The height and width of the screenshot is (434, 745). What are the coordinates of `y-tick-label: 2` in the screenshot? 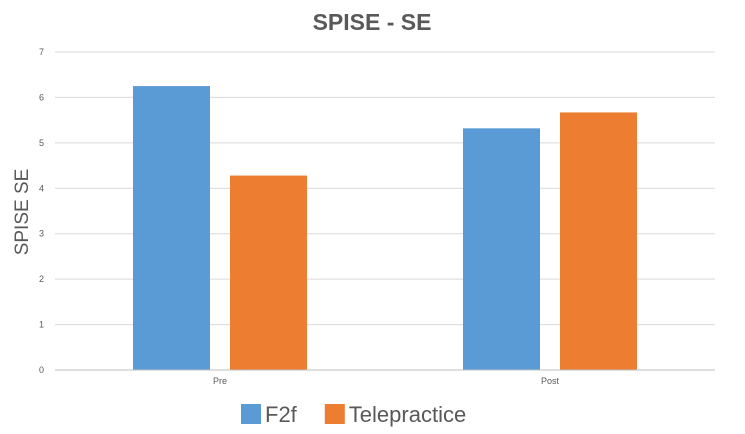 It's located at (41, 279).